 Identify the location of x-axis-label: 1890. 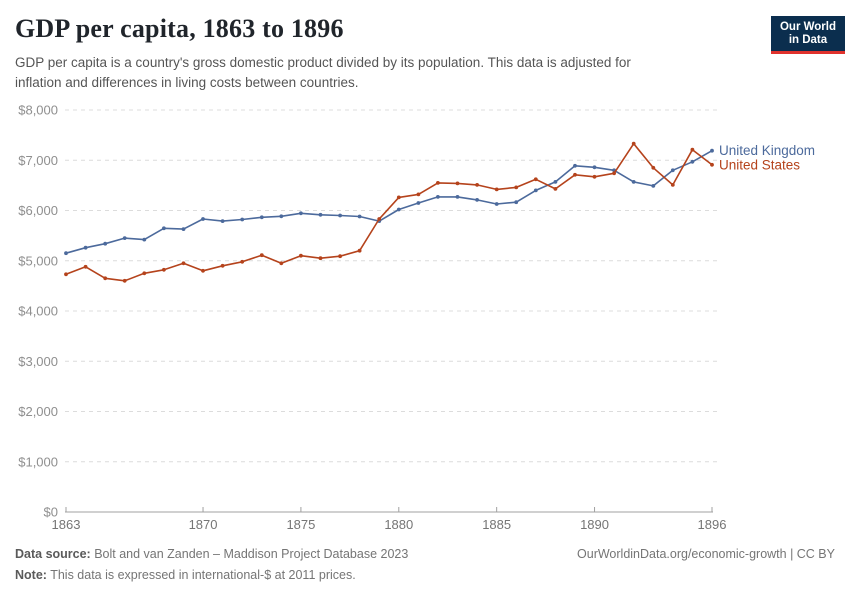
(594, 524).